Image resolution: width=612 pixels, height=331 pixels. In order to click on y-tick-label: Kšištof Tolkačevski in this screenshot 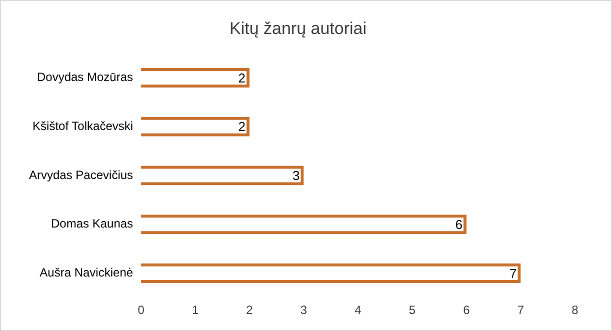, I will do `click(83, 125)`.